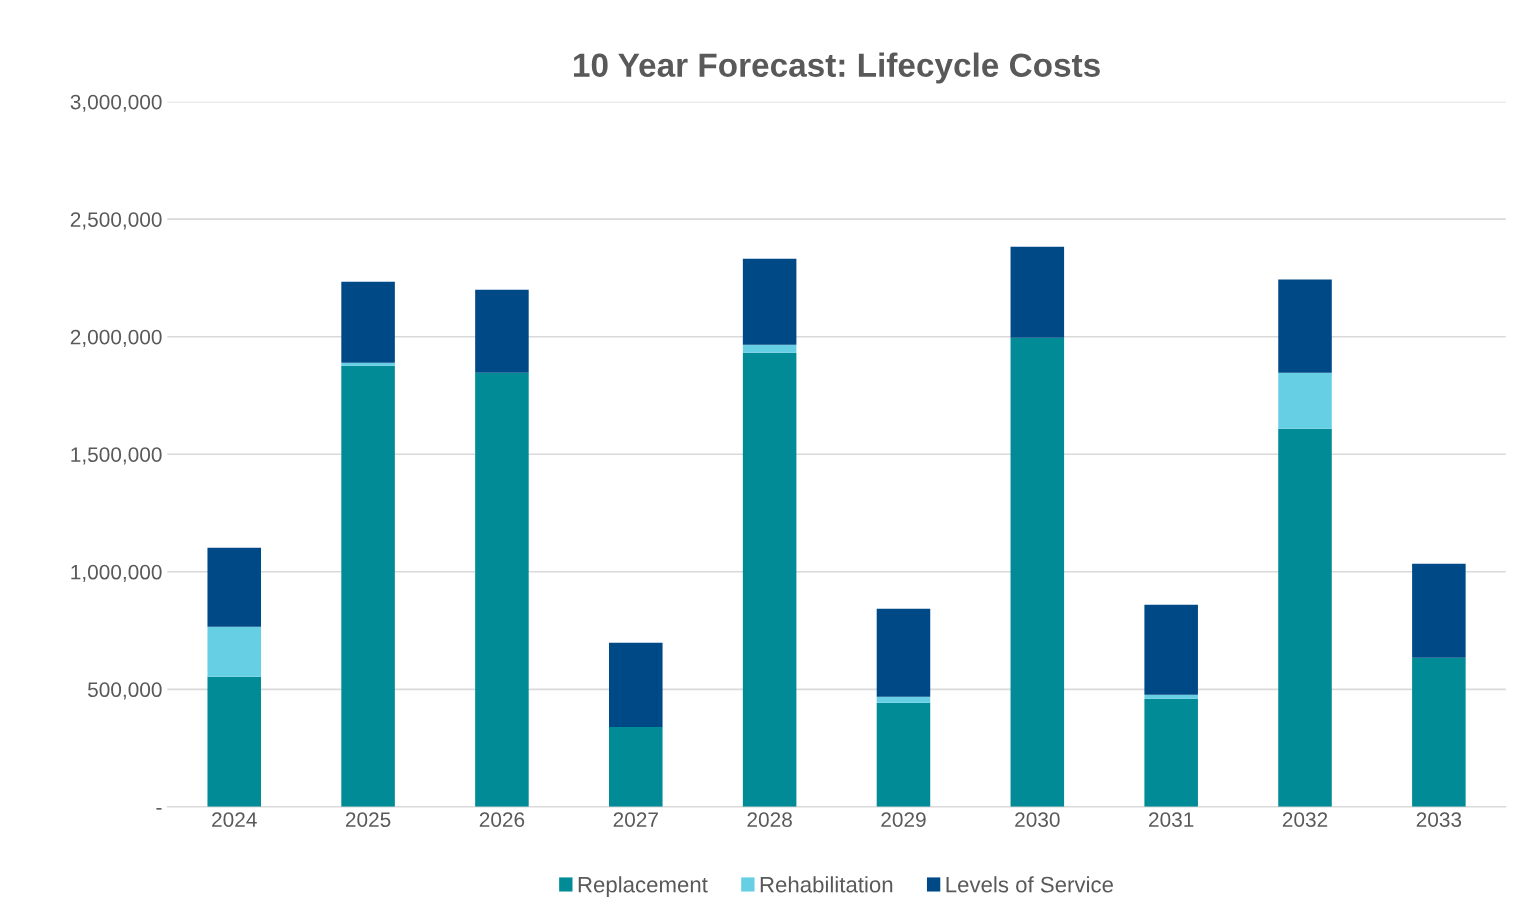 Image resolution: width=1521 pixels, height=920 pixels. I want to click on y-tick-label: 3,000,000, so click(116, 103).